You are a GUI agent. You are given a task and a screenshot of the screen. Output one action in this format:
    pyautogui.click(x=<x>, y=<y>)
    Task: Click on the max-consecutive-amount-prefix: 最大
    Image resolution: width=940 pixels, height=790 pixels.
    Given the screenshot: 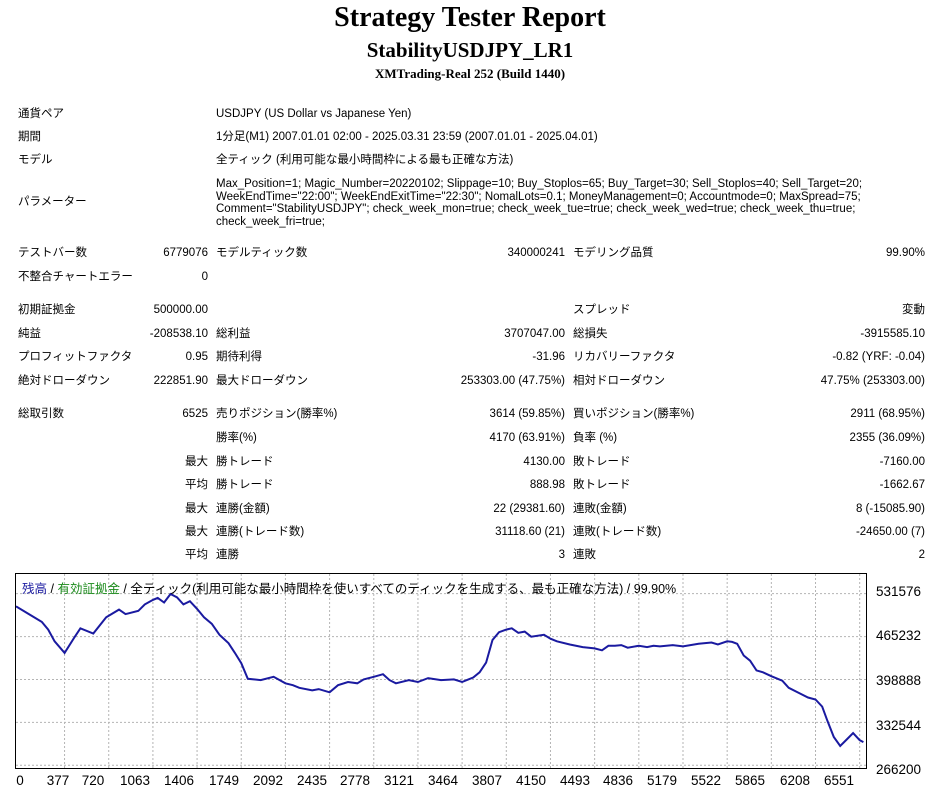 What is the action you would take?
    pyautogui.click(x=196, y=509)
    